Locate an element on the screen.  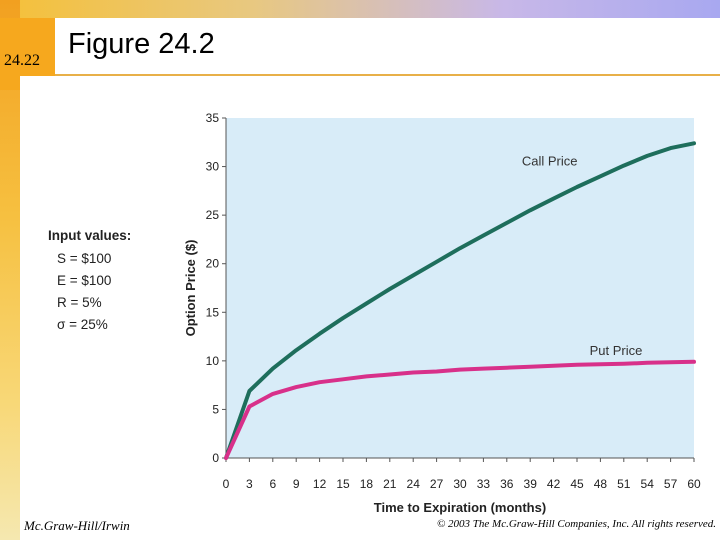
x-axis-label: Time to Expiration (months) is located at coordinates (460, 507).